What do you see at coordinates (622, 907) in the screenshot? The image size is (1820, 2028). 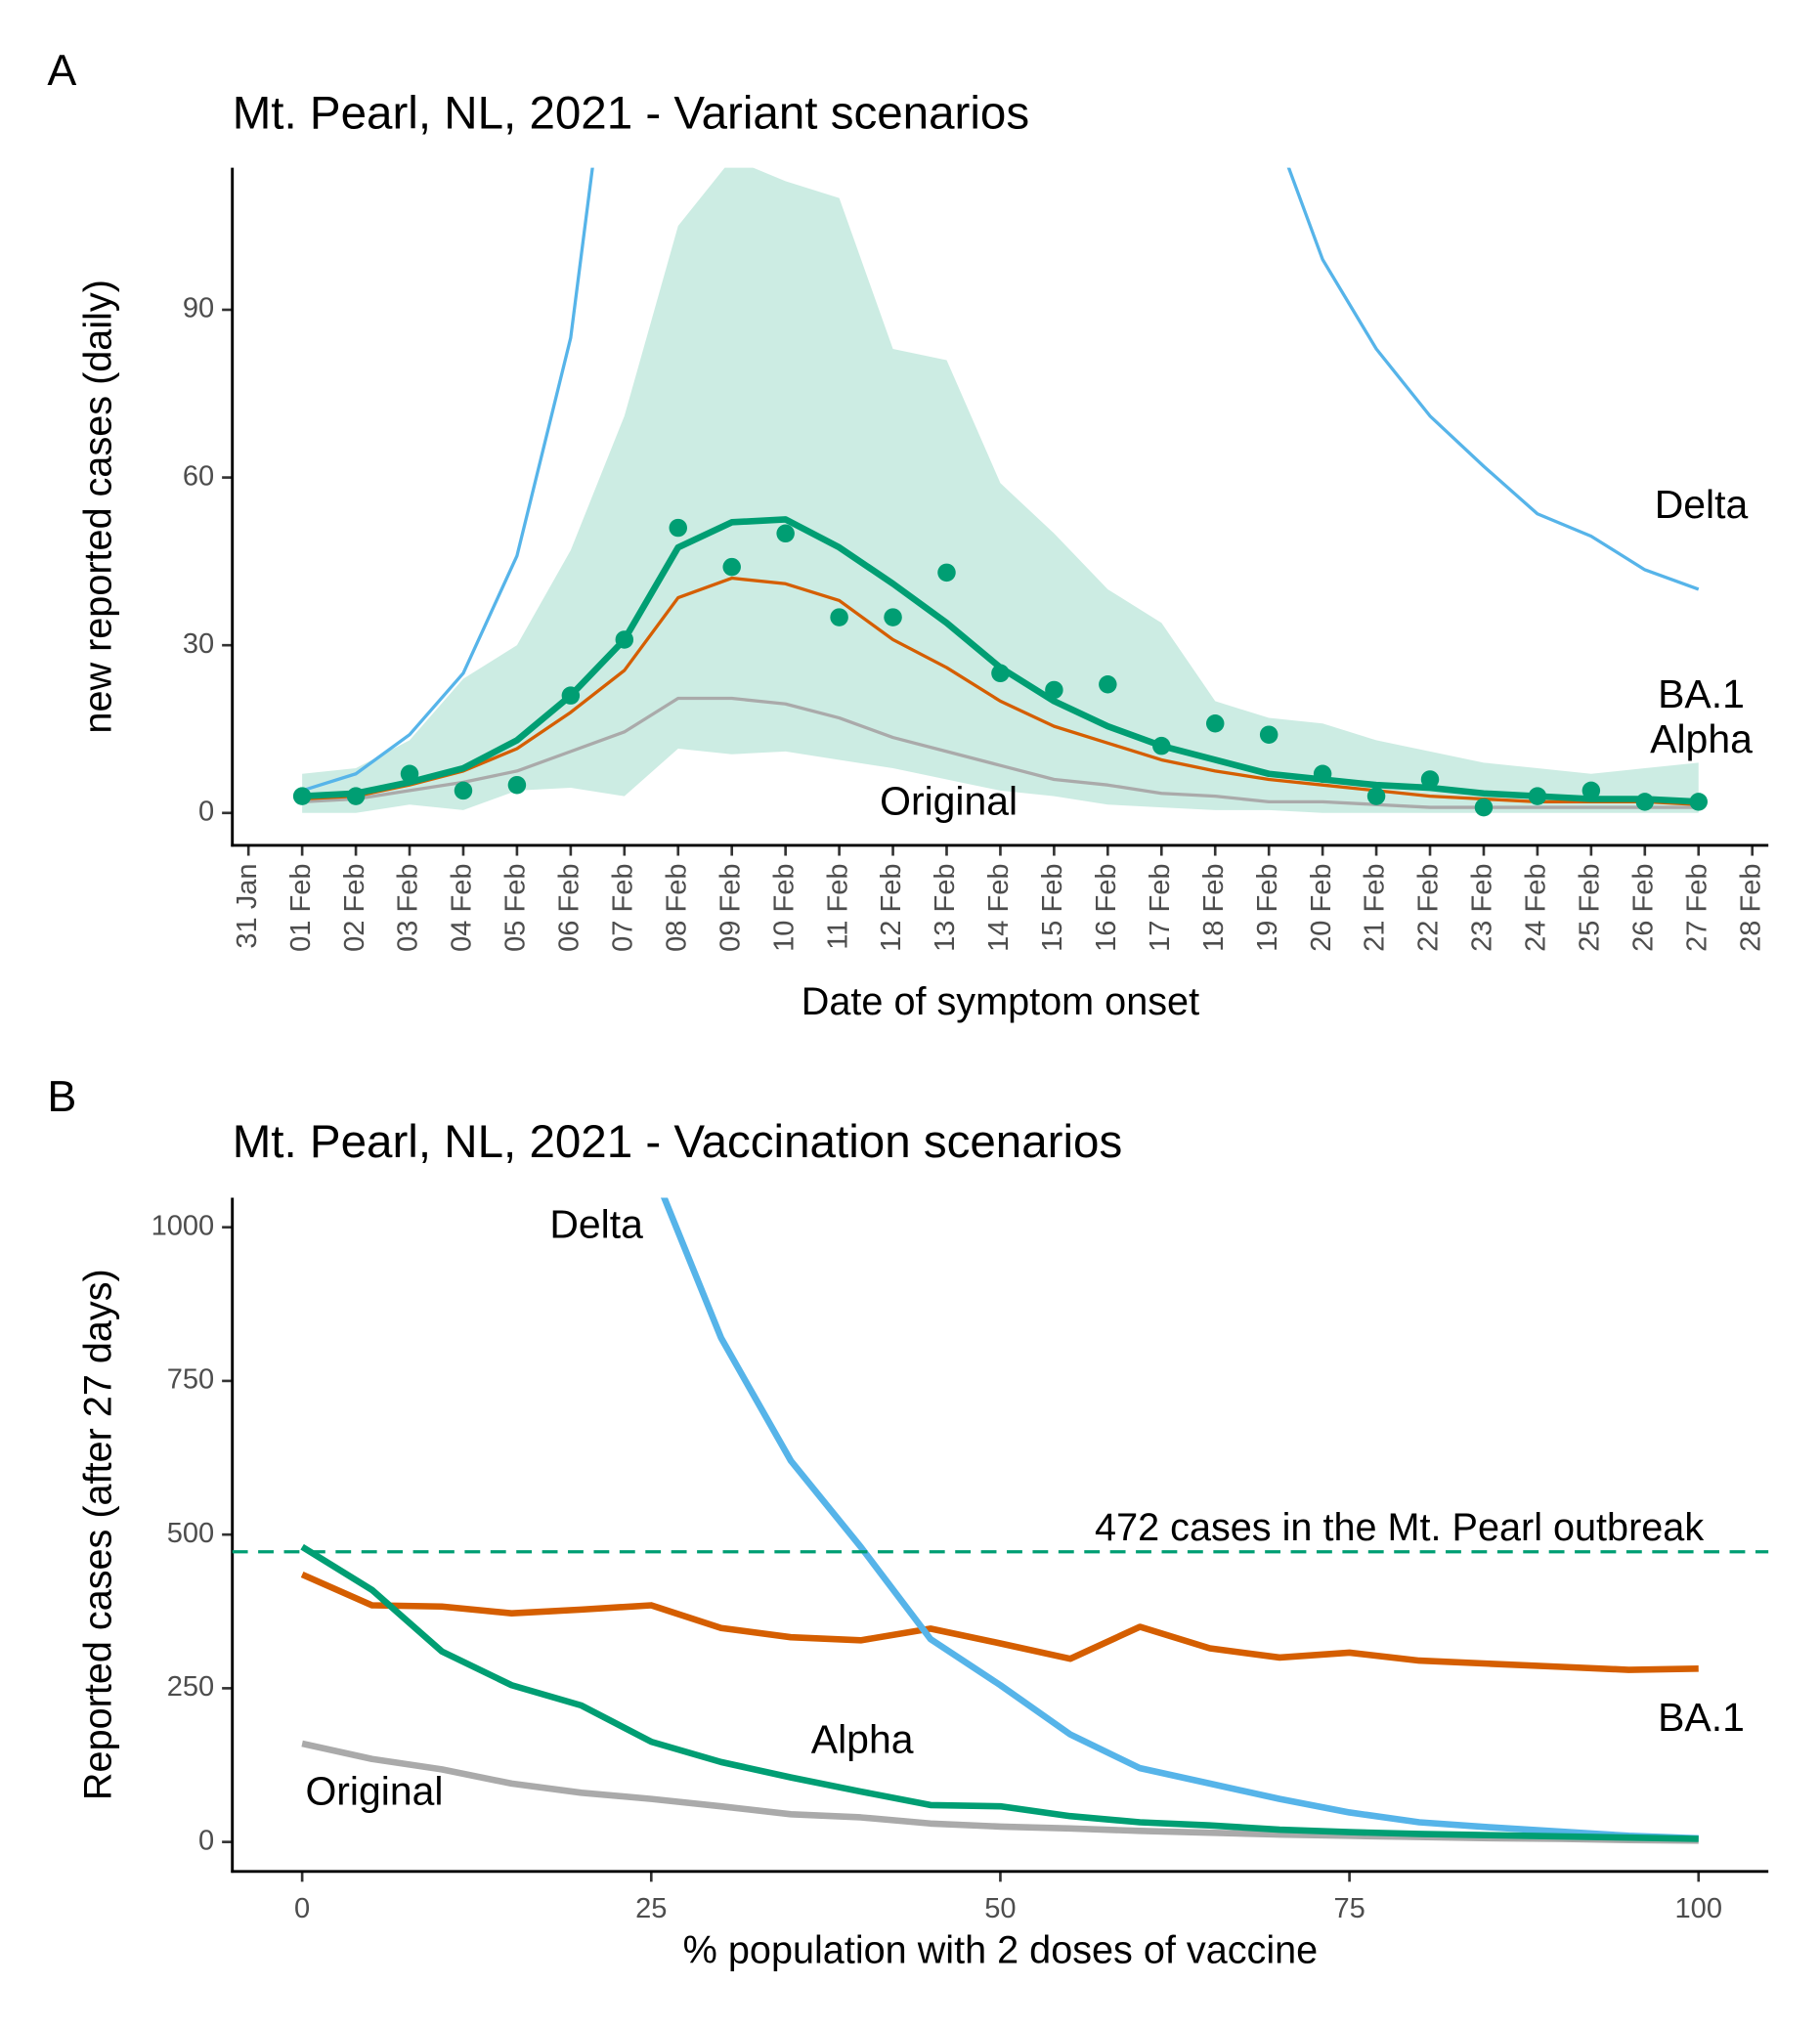 I see `x-tick-label: 07 Feb` at bounding box center [622, 907].